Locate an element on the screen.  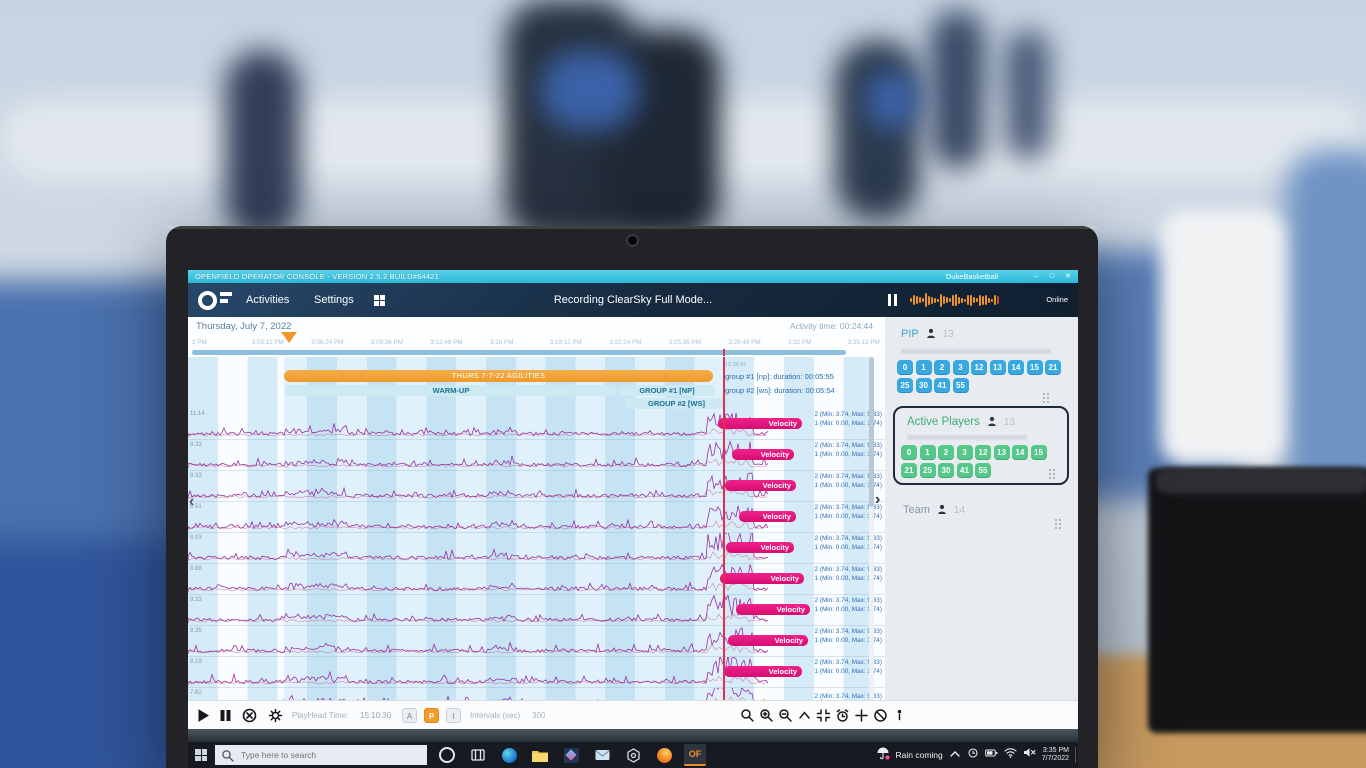
zoom-out-icon is located at coordinates (785, 718).